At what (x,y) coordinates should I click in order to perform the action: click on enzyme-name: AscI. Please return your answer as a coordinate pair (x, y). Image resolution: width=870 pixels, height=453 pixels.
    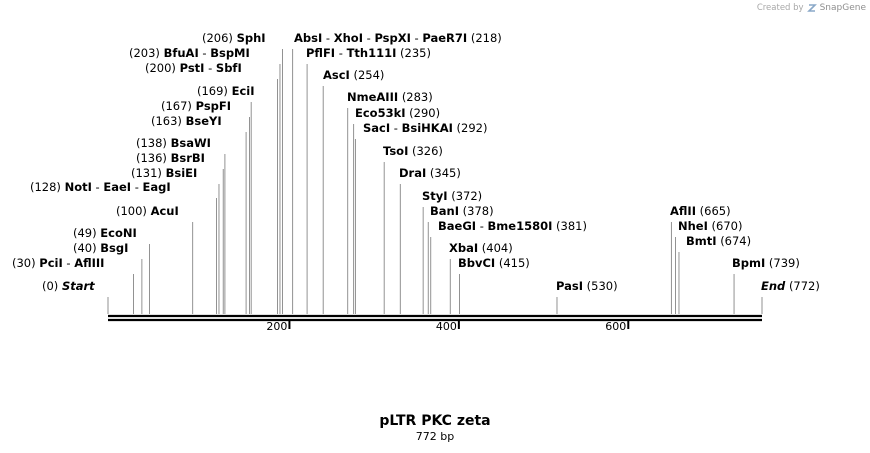
    Looking at the image, I should click on (336, 75).